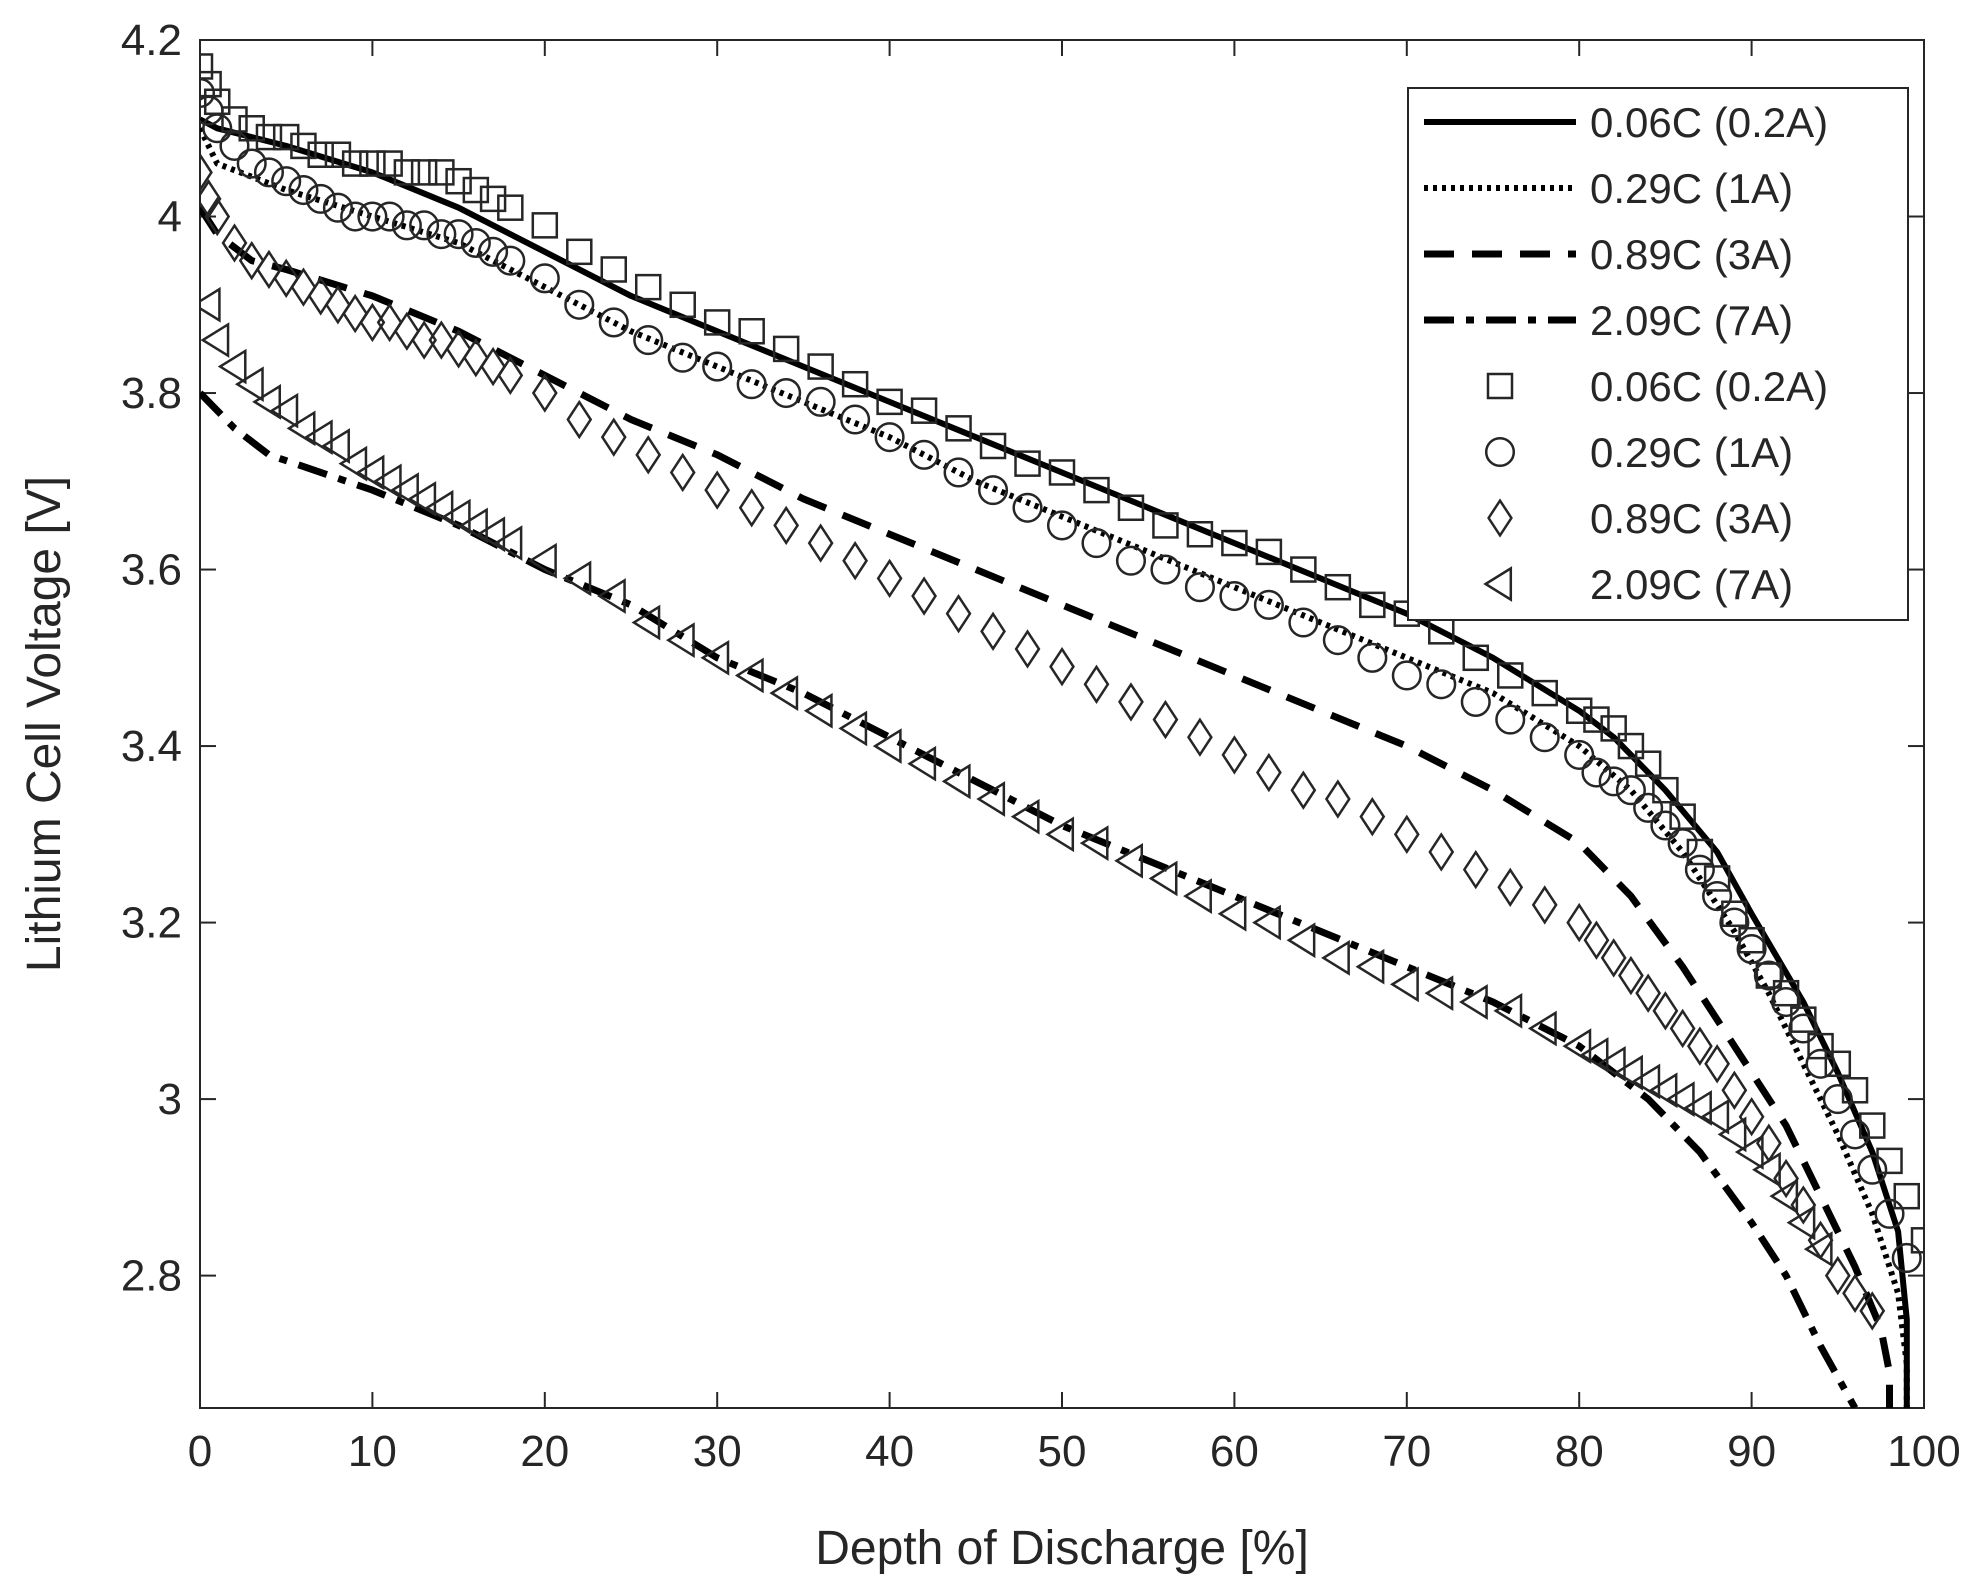 Image resolution: width=1974 pixels, height=1584 pixels. What do you see at coordinates (1406, 1451) in the screenshot?
I see `x-tick-label: 70` at bounding box center [1406, 1451].